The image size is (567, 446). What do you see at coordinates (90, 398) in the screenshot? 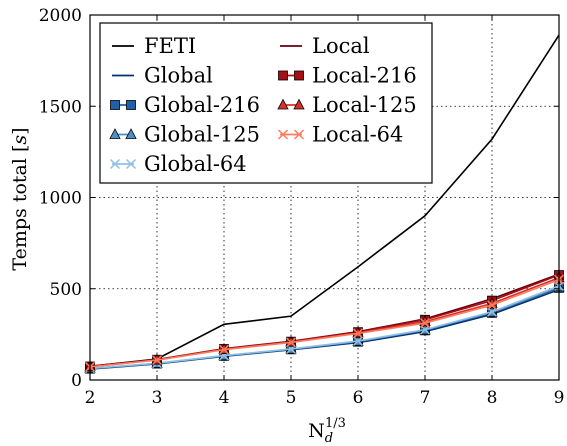
I see `x-tick-label: 2` at bounding box center [90, 398].